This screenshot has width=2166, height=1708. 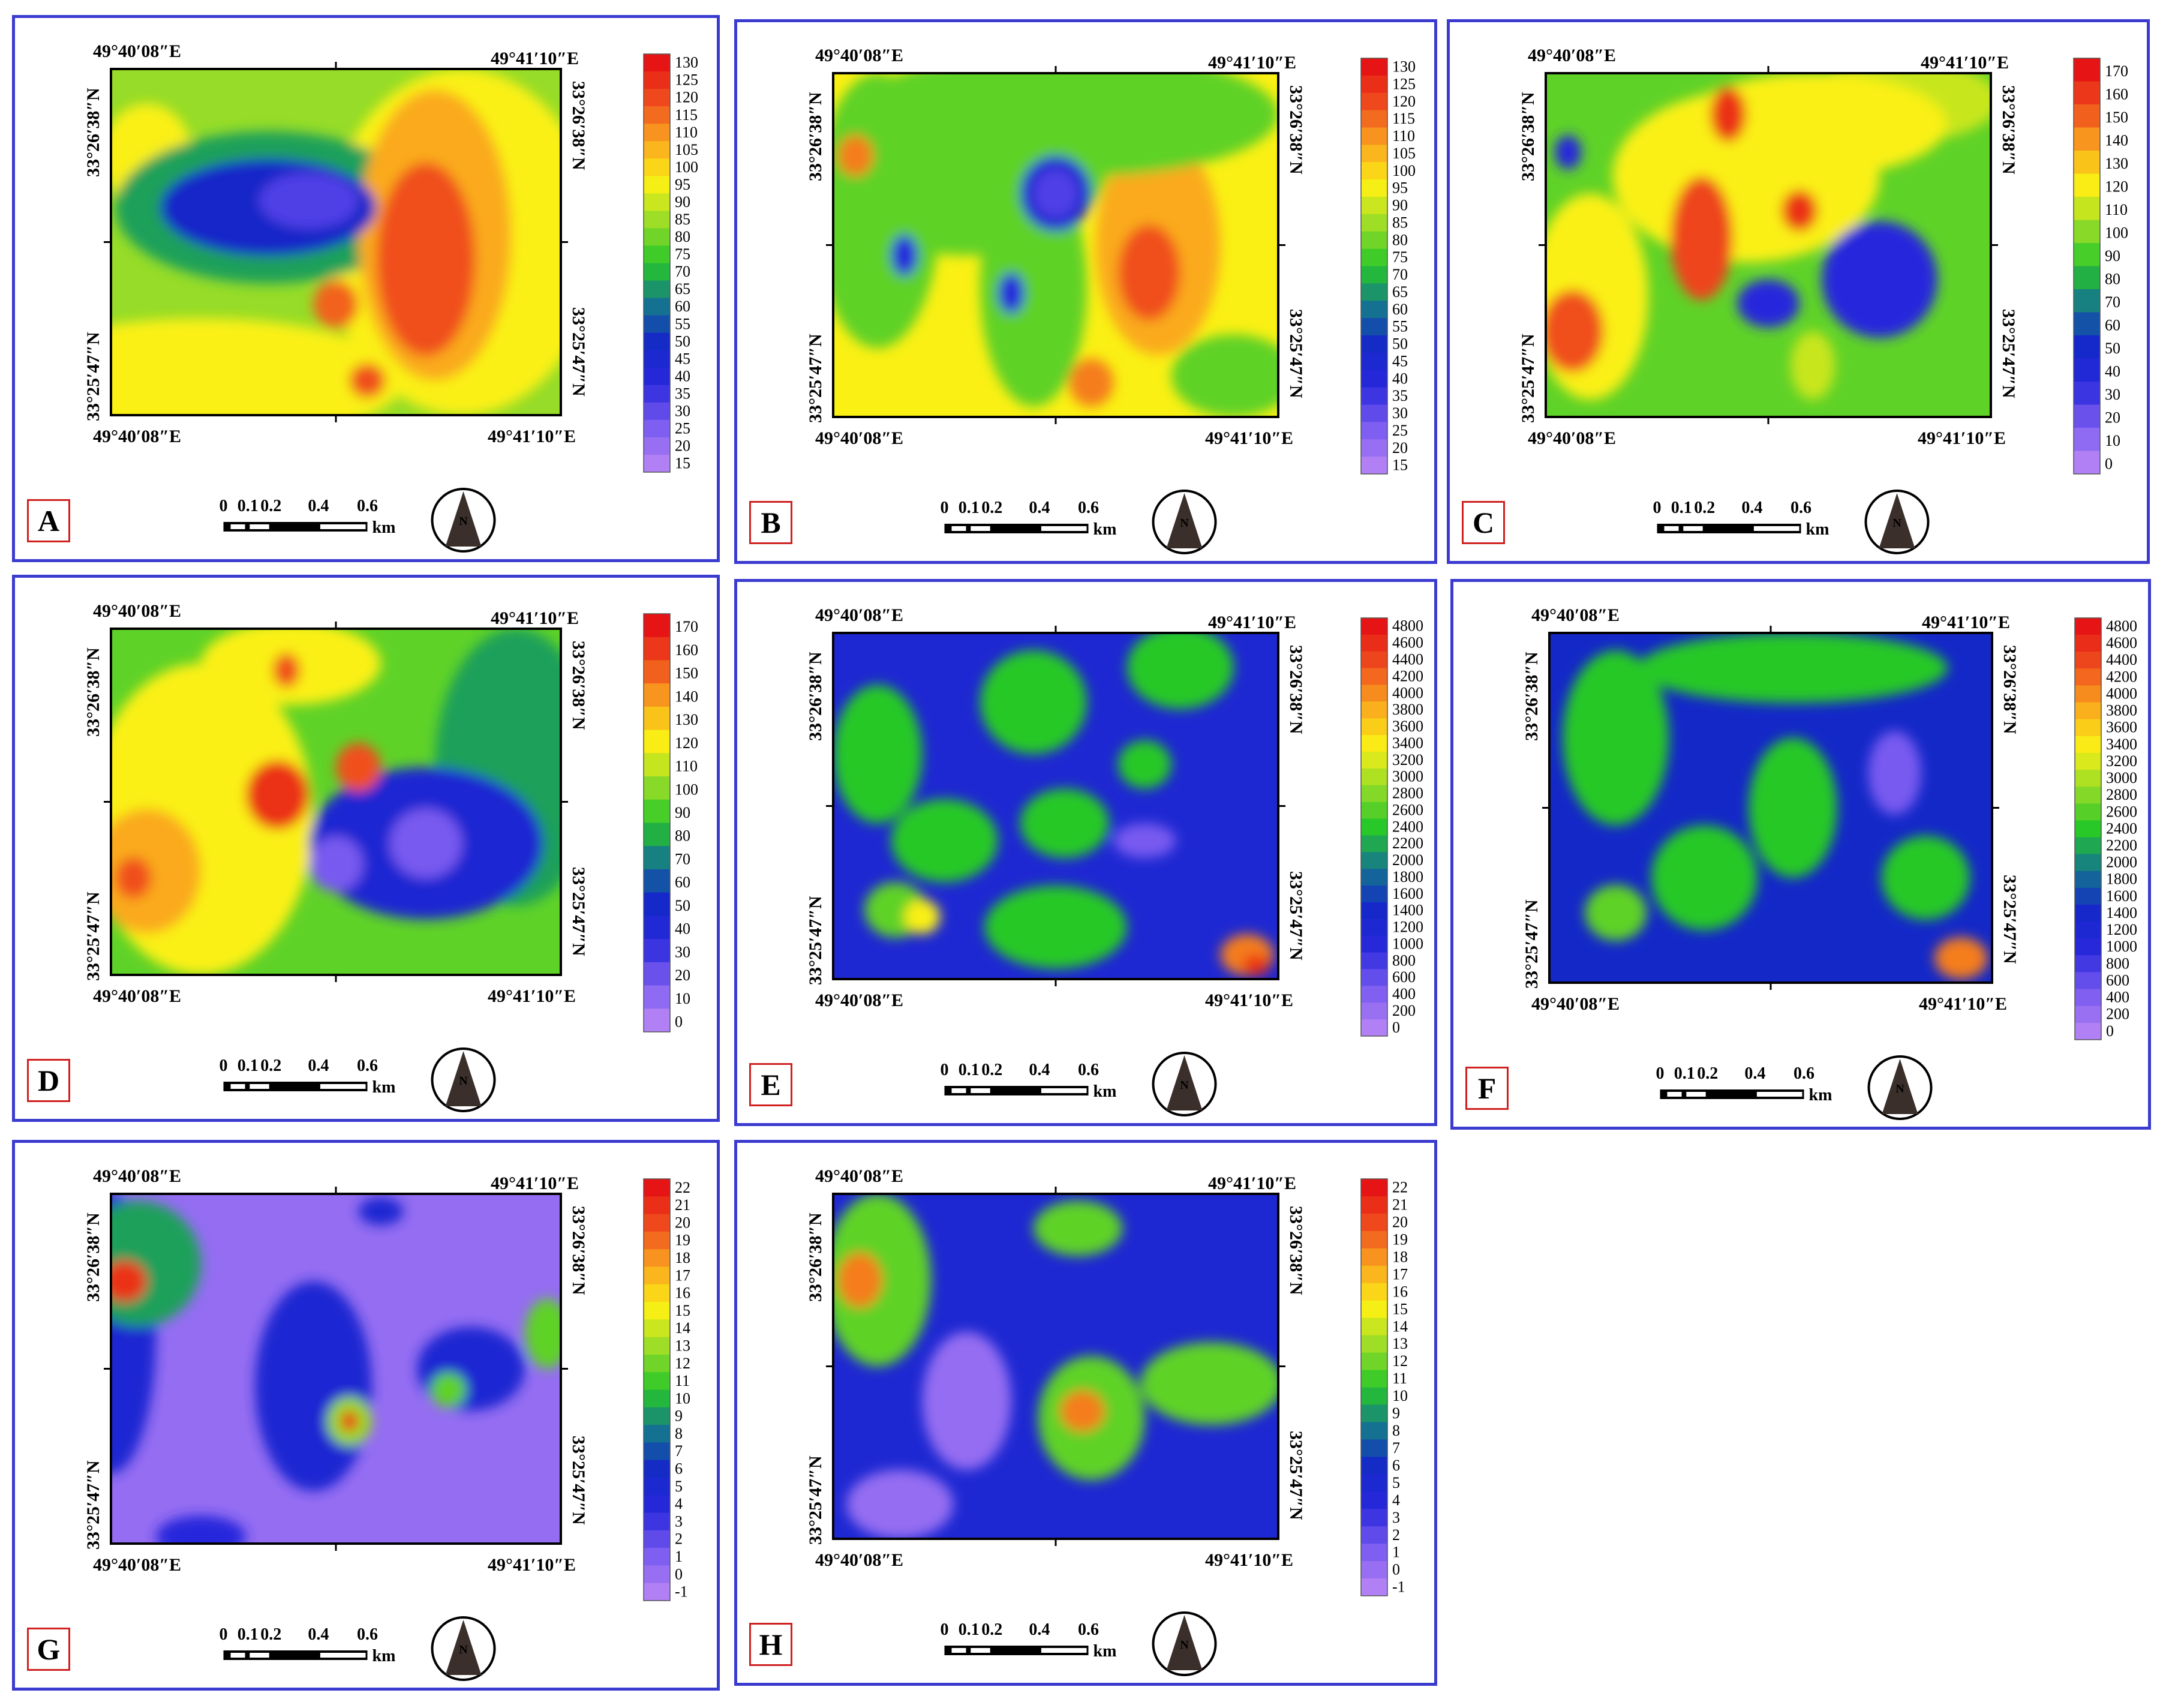 I want to click on legend-tick-label: 17, so click(x=1400, y=1274).